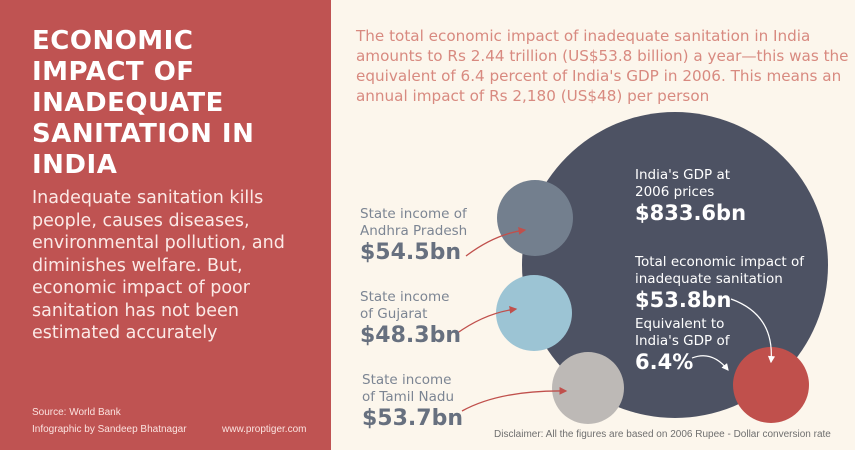  I want to click on gujarat-label: State income of Gujarat, so click(405, 305).